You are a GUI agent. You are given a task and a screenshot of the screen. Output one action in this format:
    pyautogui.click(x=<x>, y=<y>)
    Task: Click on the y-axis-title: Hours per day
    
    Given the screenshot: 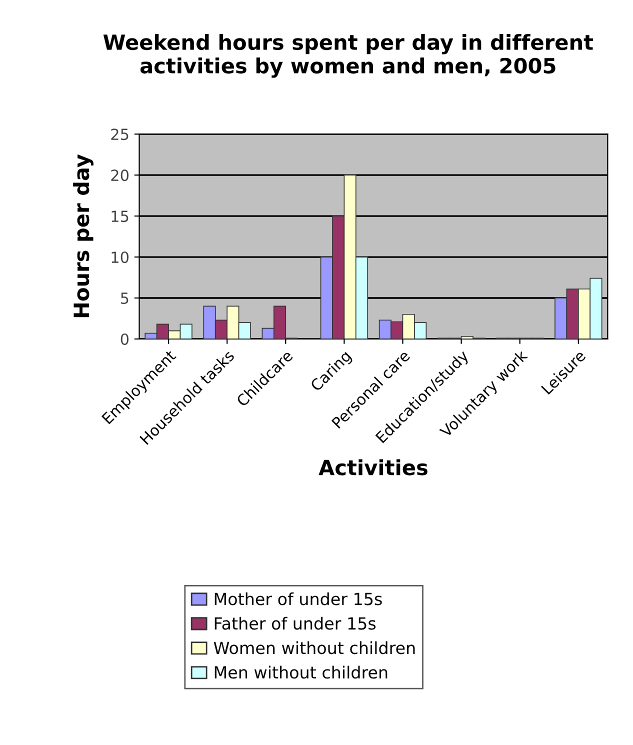 What is the action you would take?
    pyautogui.click(x=83, y=236)
    